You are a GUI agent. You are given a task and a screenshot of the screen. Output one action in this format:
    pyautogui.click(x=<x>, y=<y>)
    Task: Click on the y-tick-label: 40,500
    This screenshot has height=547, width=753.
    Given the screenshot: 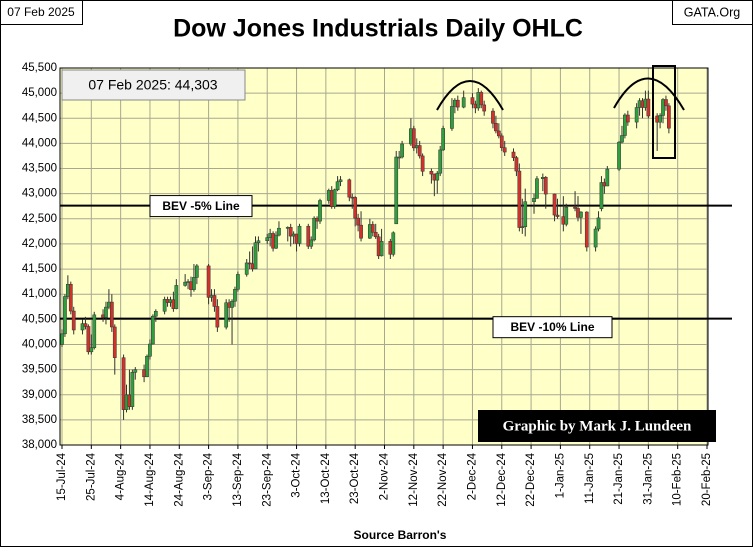 What is the action you would take?
    pyautogui.click(x=39, y=319)
    